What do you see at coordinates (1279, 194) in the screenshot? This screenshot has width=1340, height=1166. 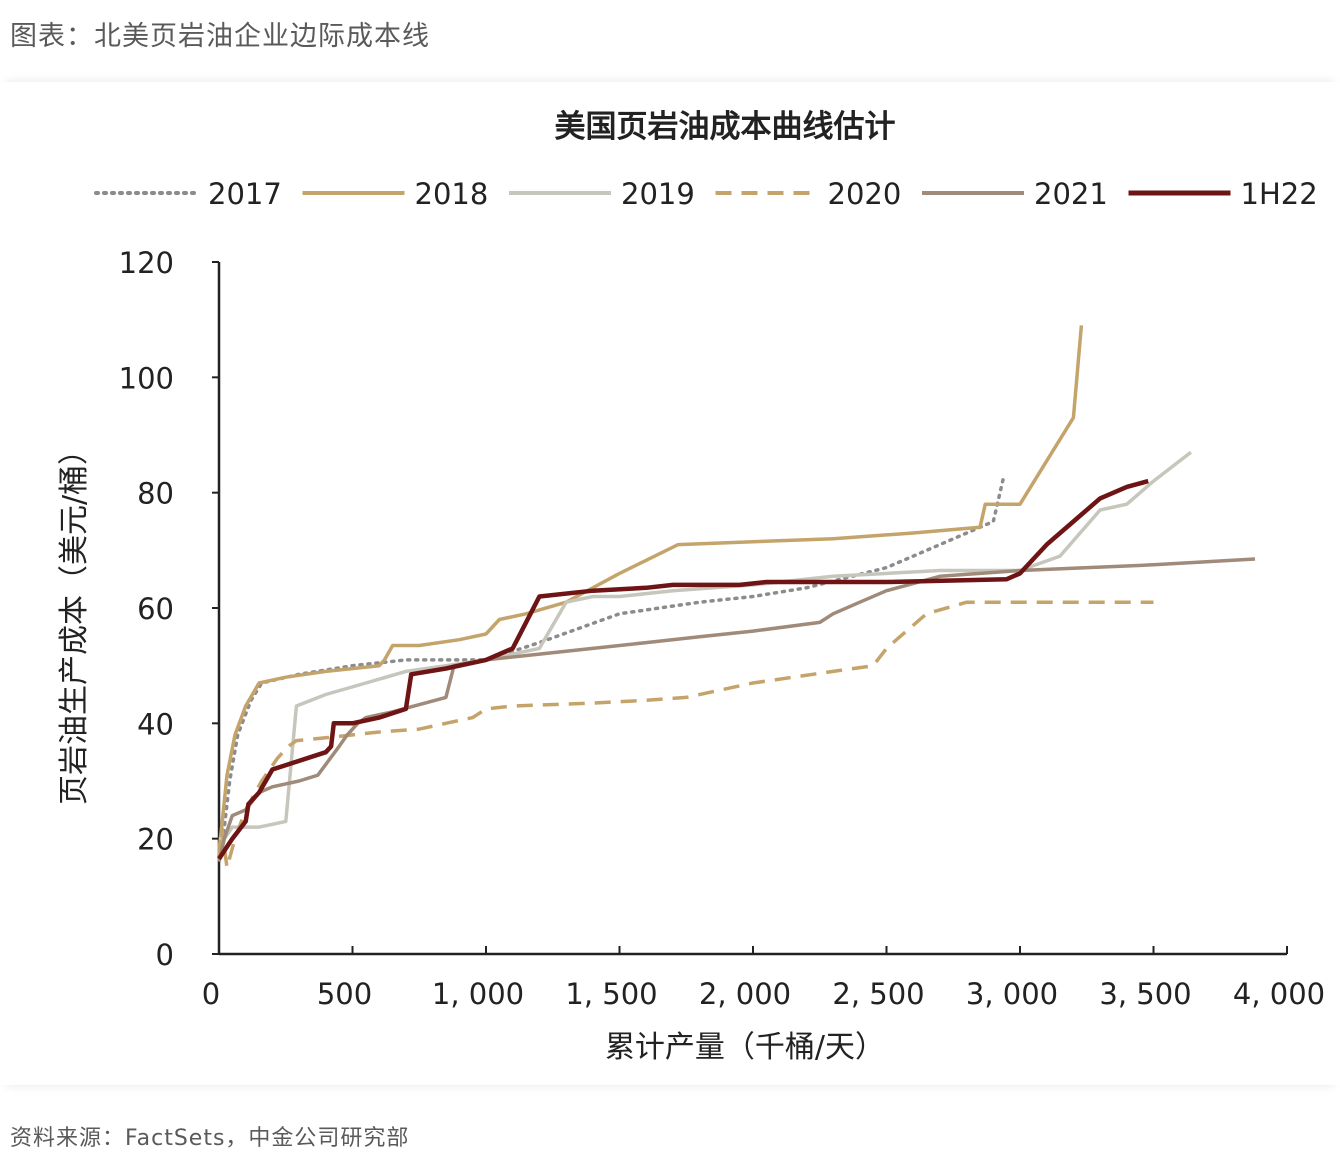 I see `legend-label-1H22: 1H22` at bounding box center [1279, 194].